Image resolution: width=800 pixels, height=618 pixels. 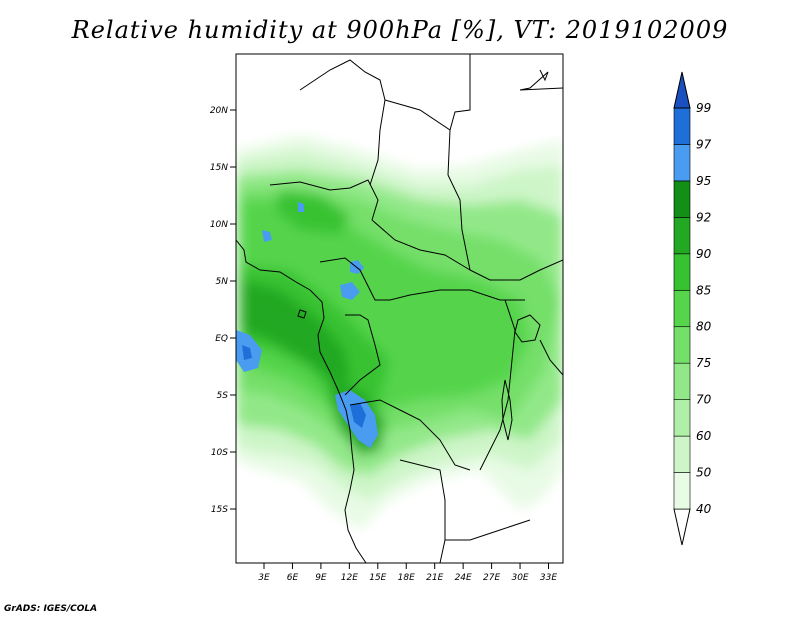 What do you see at coordinates (219, 453) in the screenshot?
I see `lat-tick-label: 10S` at bounding box center [219, 453].